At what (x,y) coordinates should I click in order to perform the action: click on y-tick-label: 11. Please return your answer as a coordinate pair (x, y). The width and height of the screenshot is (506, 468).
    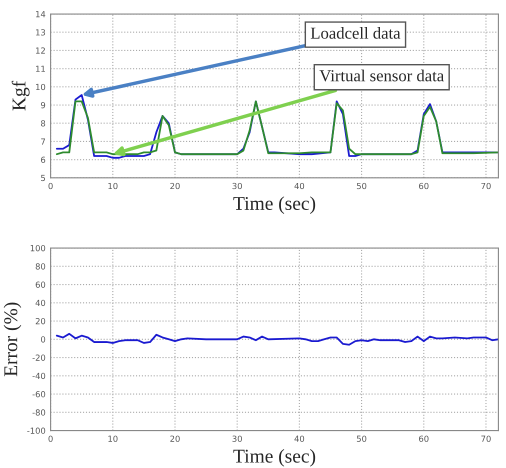
    Looking at the image, I should click on (40, 69).